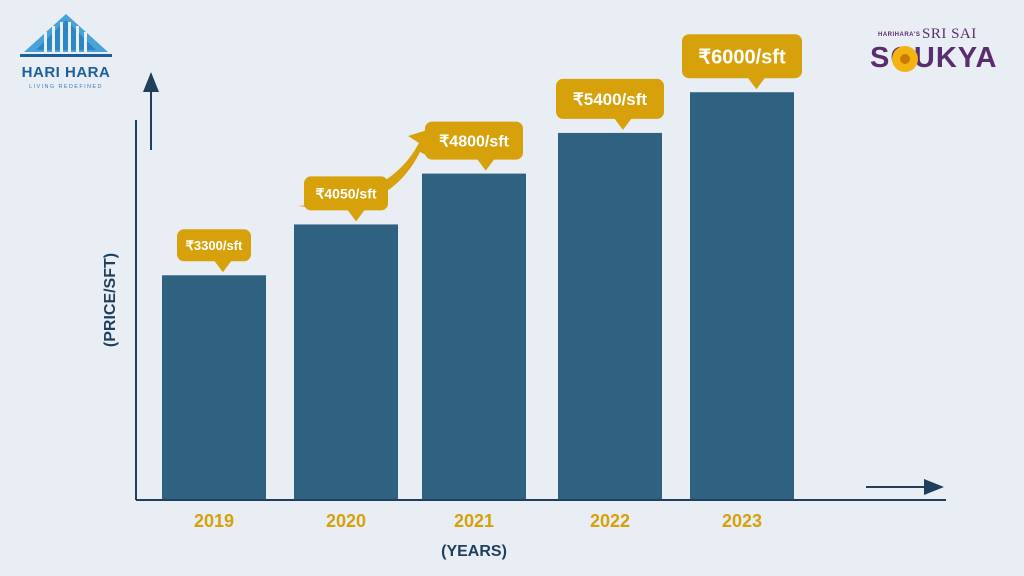  I want to click on brand-name: HARI HARA, so click(66, 72).